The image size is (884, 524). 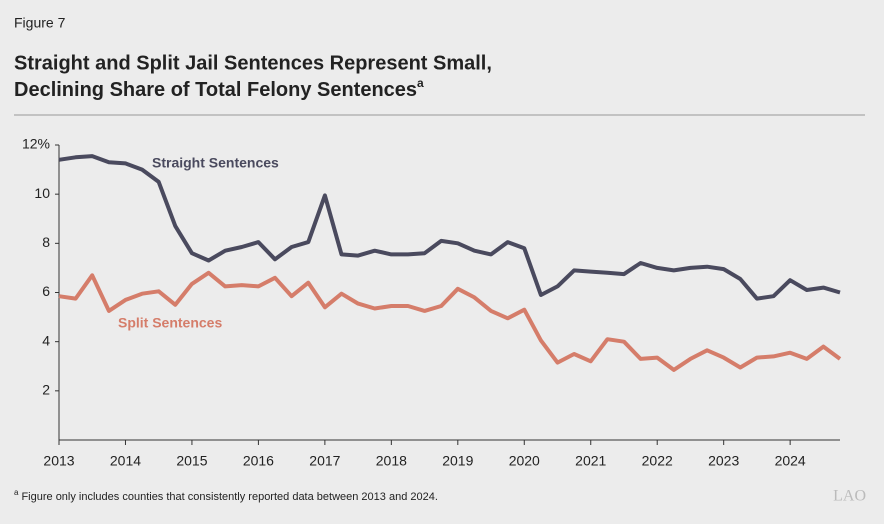 What do you see at coordinates (125, 461) in the screenshot?
I see `x-tick-label: 2014` at bounding box center [125, 461].